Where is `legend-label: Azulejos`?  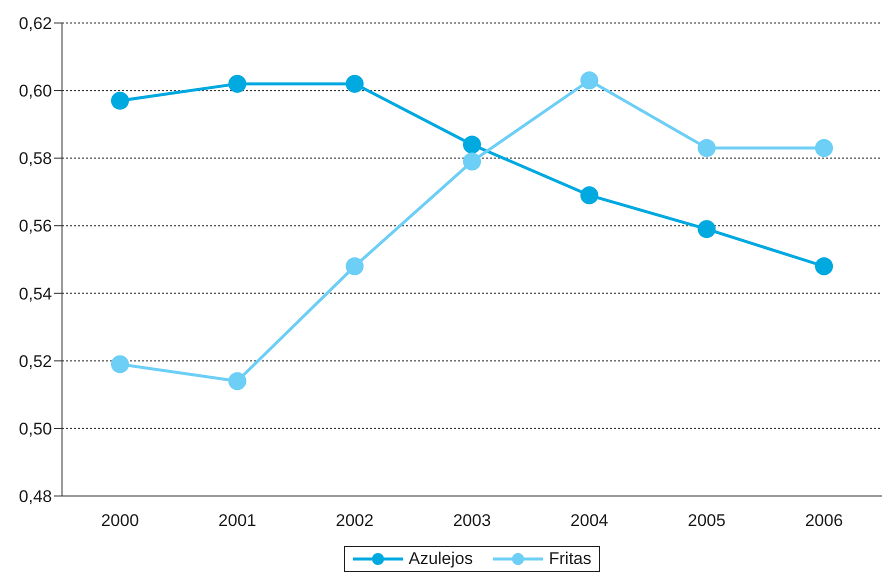
legend-label: Azulejos is located at coordinates (440, 559).